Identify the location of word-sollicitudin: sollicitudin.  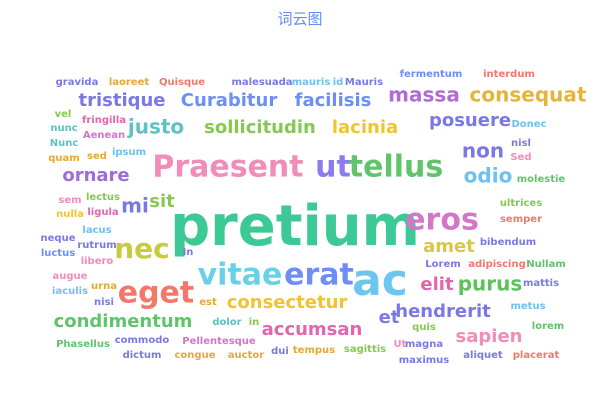
(260, 127).